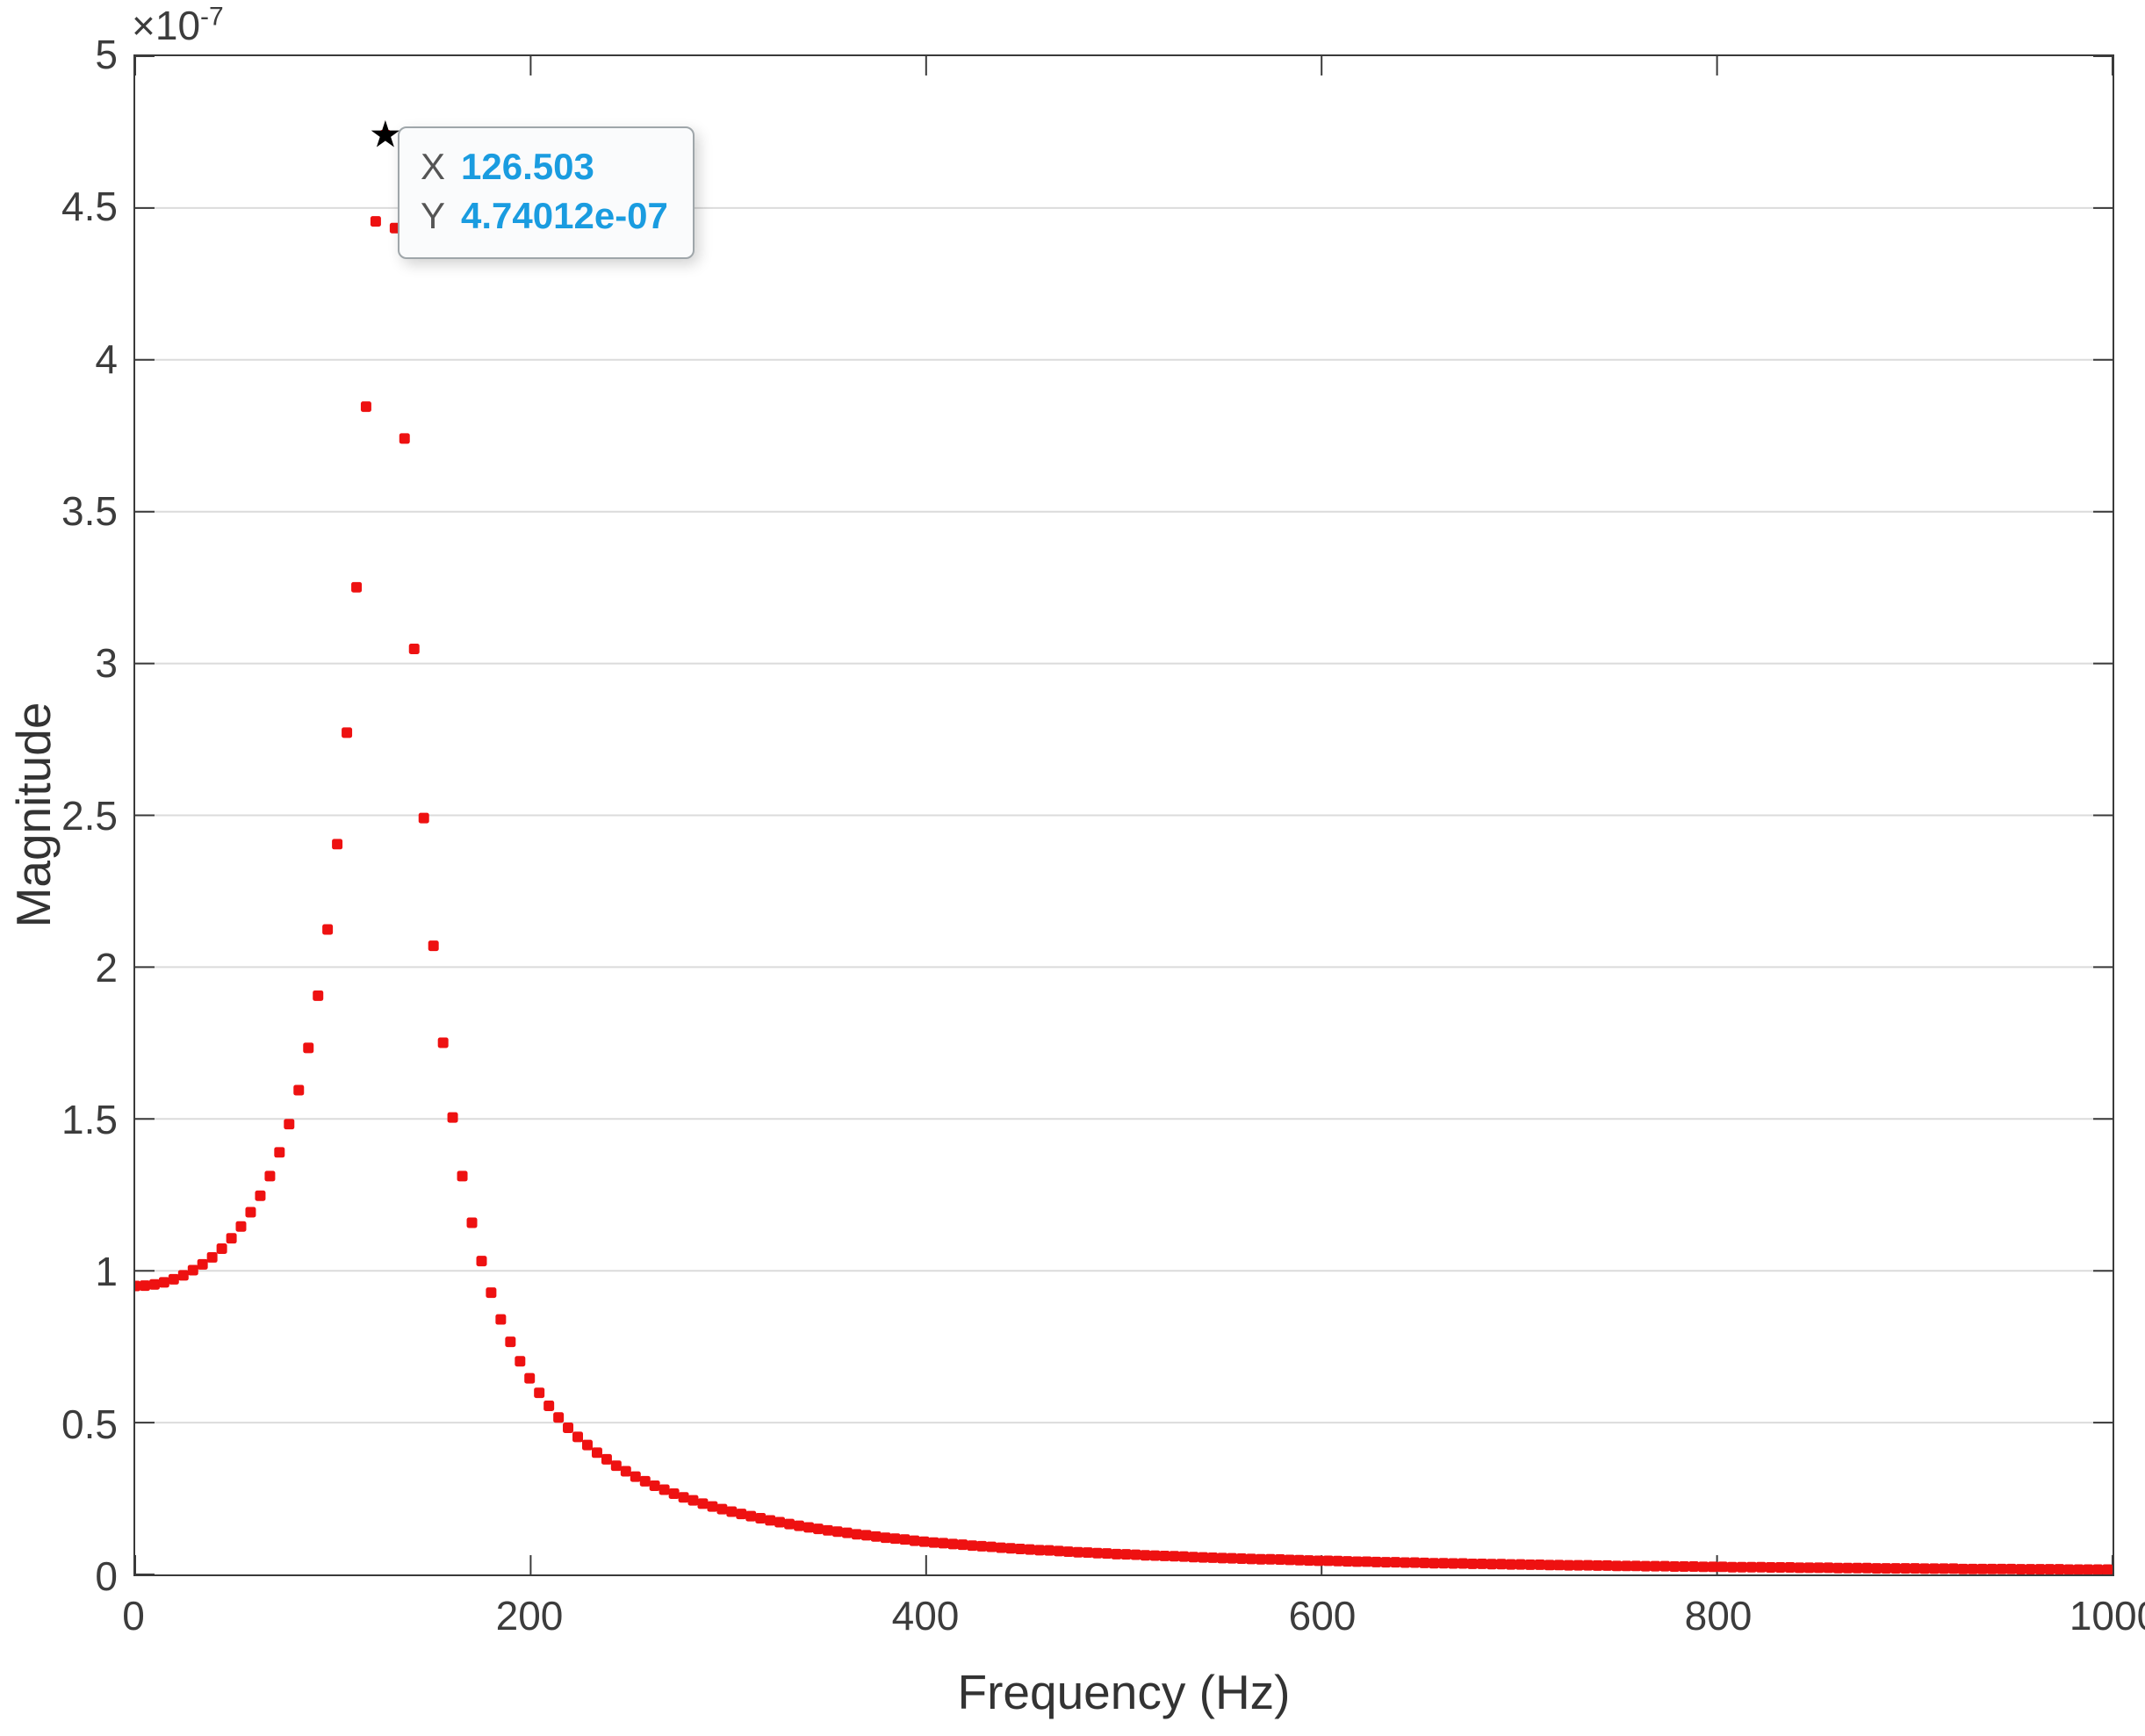  I want to click on datatip-x-label: X, so click(434, 166).